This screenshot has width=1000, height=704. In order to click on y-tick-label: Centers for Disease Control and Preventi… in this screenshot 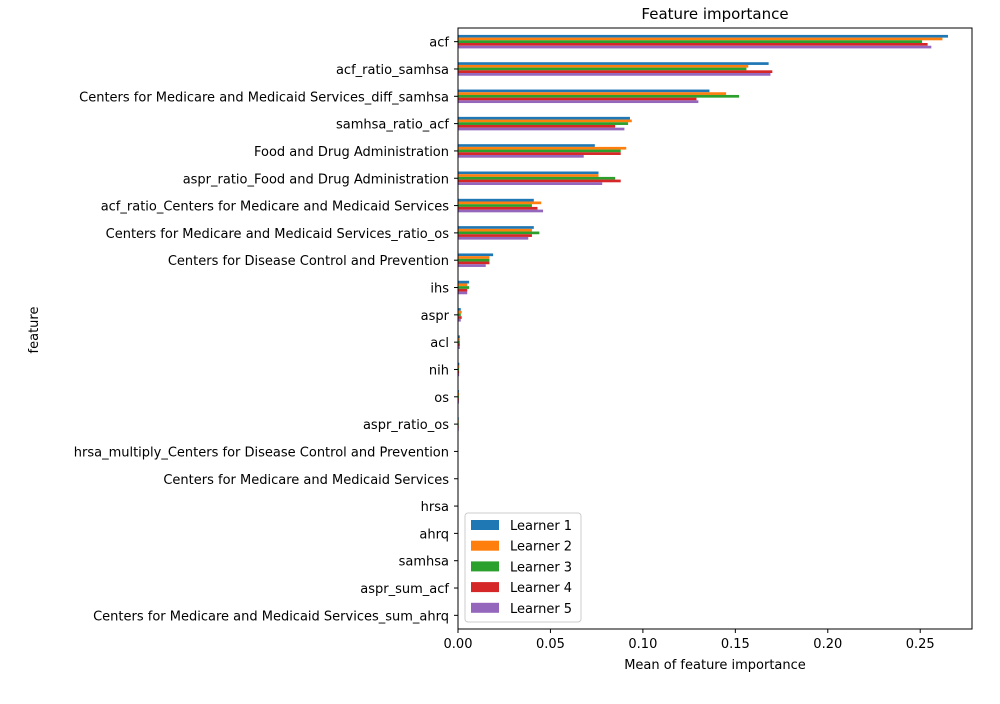, I will do `click(308, 261)`.